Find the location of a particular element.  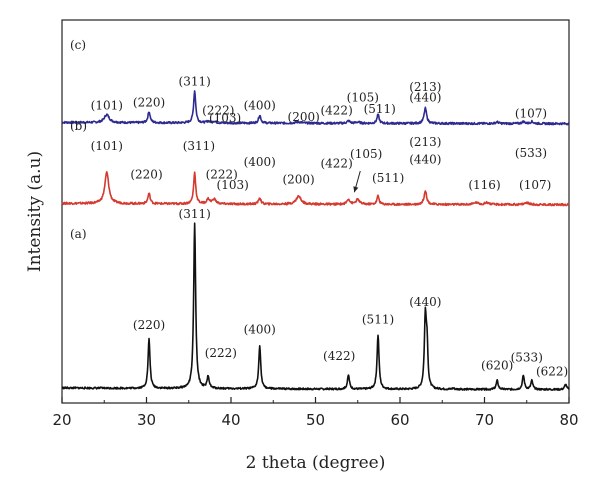

x-tick-label: 40 is located at coordinates (230, 420).